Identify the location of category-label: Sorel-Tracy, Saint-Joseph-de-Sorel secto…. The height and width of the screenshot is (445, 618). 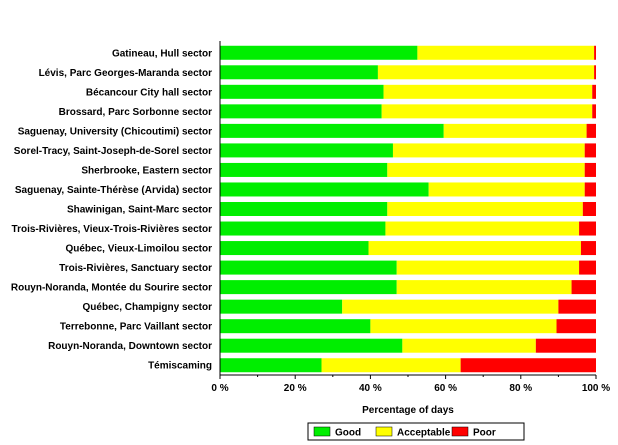
(113, 151).